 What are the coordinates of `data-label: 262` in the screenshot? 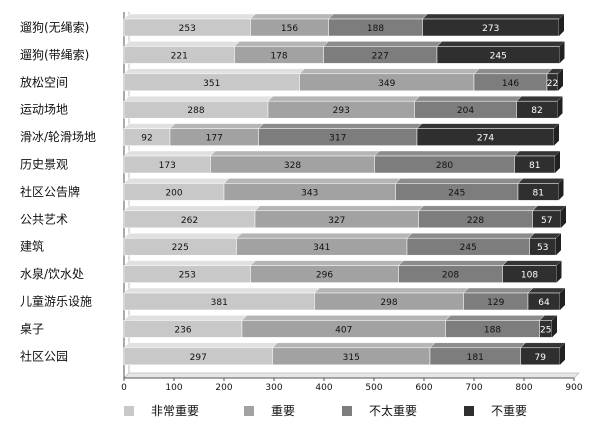 It's located at (189, 221).